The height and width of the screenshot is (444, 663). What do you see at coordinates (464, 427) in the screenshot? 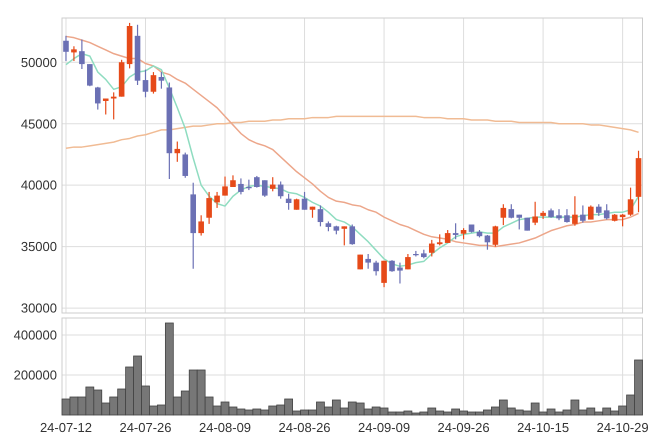
I see `x-tick-label: 24-09-26` at bounding box center [464, 427].